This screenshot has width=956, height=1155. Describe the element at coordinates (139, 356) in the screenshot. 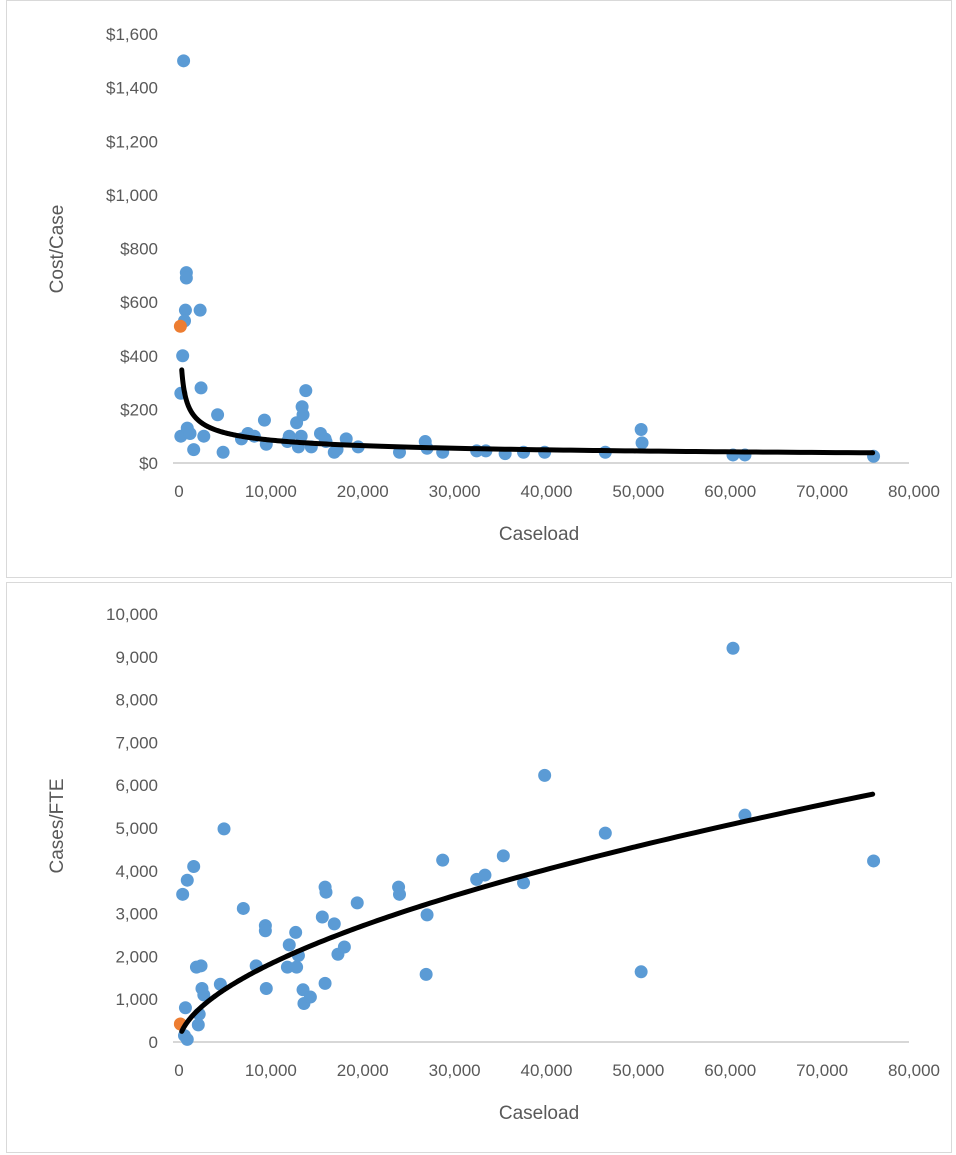

I see `y-tick-label: $400` at that location.